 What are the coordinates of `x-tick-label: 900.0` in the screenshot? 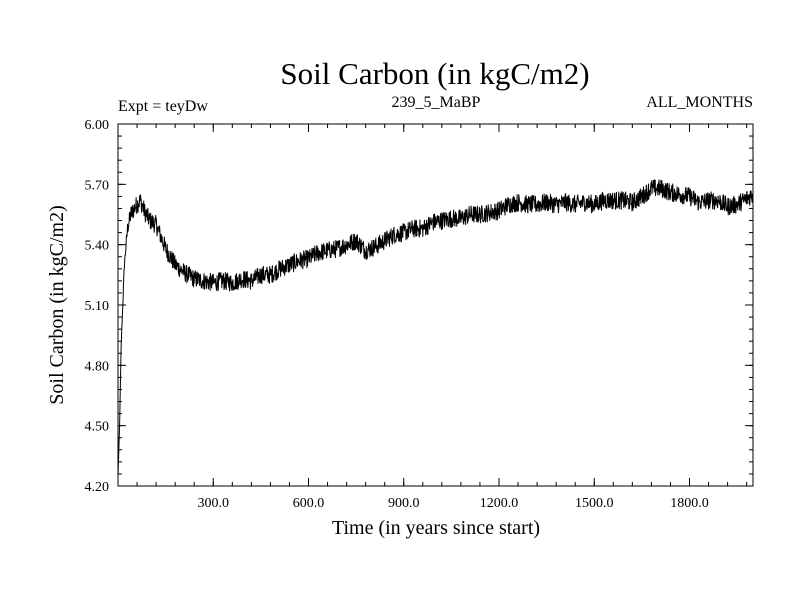 It's located at (404, 503).